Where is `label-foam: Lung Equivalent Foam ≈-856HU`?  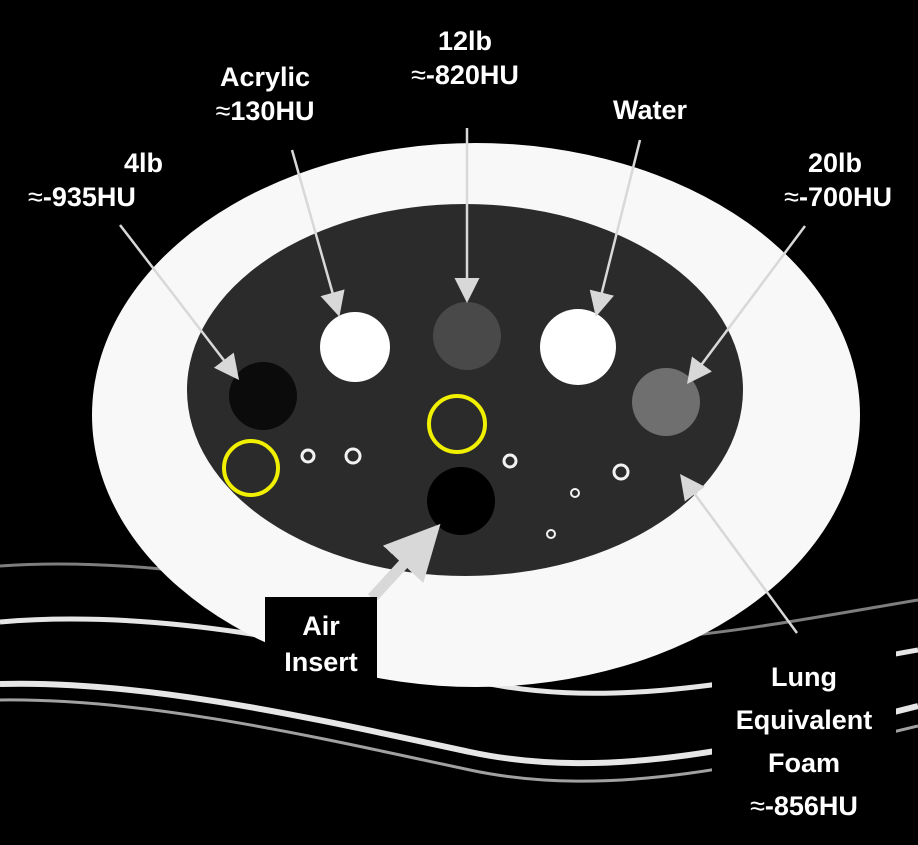
label-foam: Lung Equivalent Foam ≈-856HU is located at coordinates (804, 742).